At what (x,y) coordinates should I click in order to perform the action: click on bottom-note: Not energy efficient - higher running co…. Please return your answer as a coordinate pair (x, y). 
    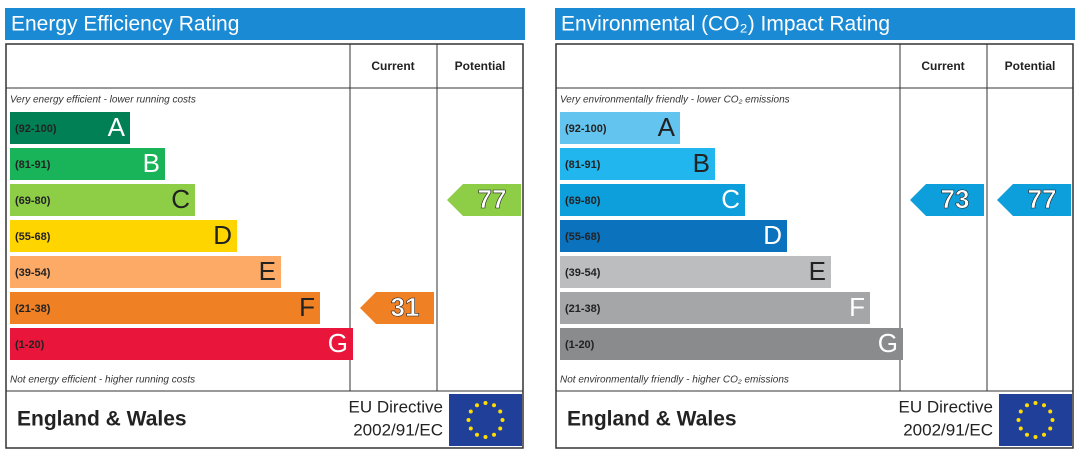
    Looking at the image, I should click on (102, 380).